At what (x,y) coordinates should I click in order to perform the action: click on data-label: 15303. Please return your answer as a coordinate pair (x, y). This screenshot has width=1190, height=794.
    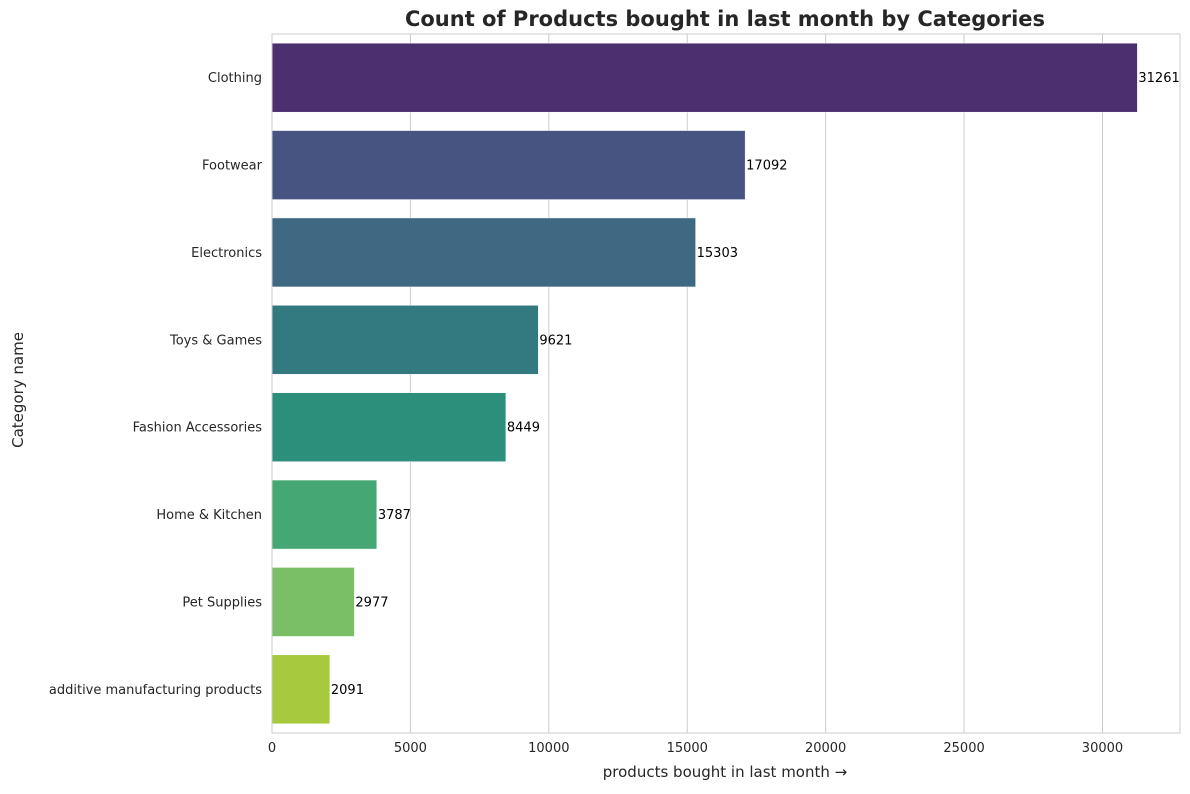
    Looking at the image, I should click on (717, 253).